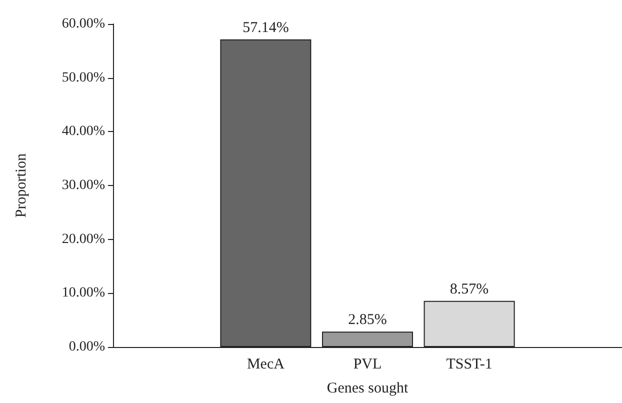 The image size is (622, 403). I want to click on data-label: 2.85%, so click(367, 320).